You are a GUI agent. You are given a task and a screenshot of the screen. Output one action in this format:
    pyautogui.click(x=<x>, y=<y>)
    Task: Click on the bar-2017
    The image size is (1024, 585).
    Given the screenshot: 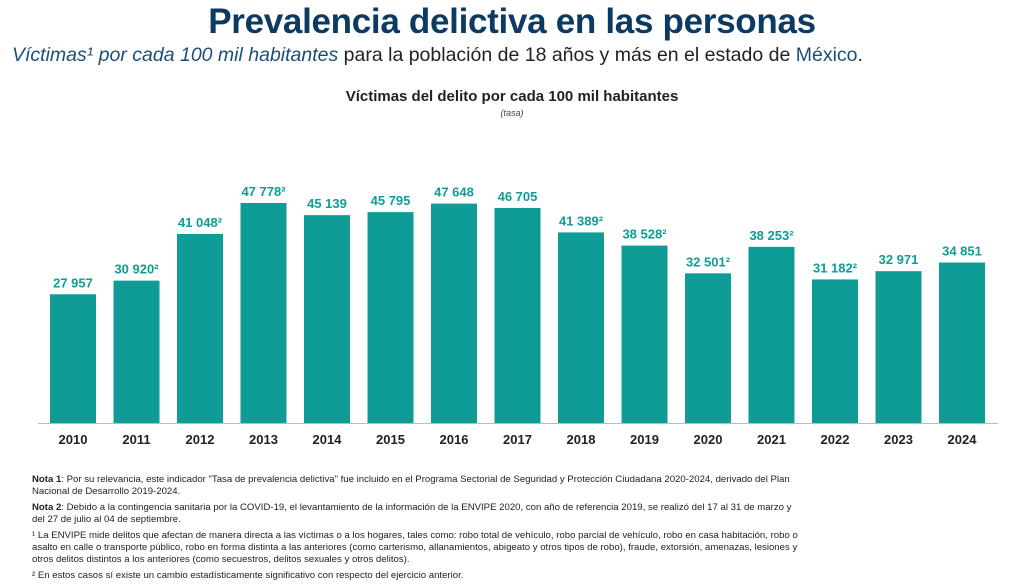 What is the action you would take?
    pyautogui.click(x=517, y=315)
    